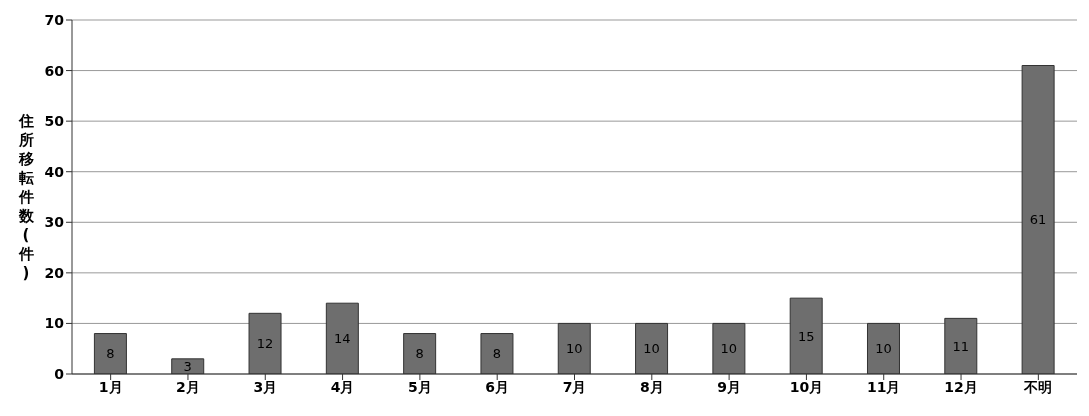 The image size is (1089, 416). Describe the element at coordinates (497, 386) in the screenshot. I see `x-tick-label: 6月` at that location.